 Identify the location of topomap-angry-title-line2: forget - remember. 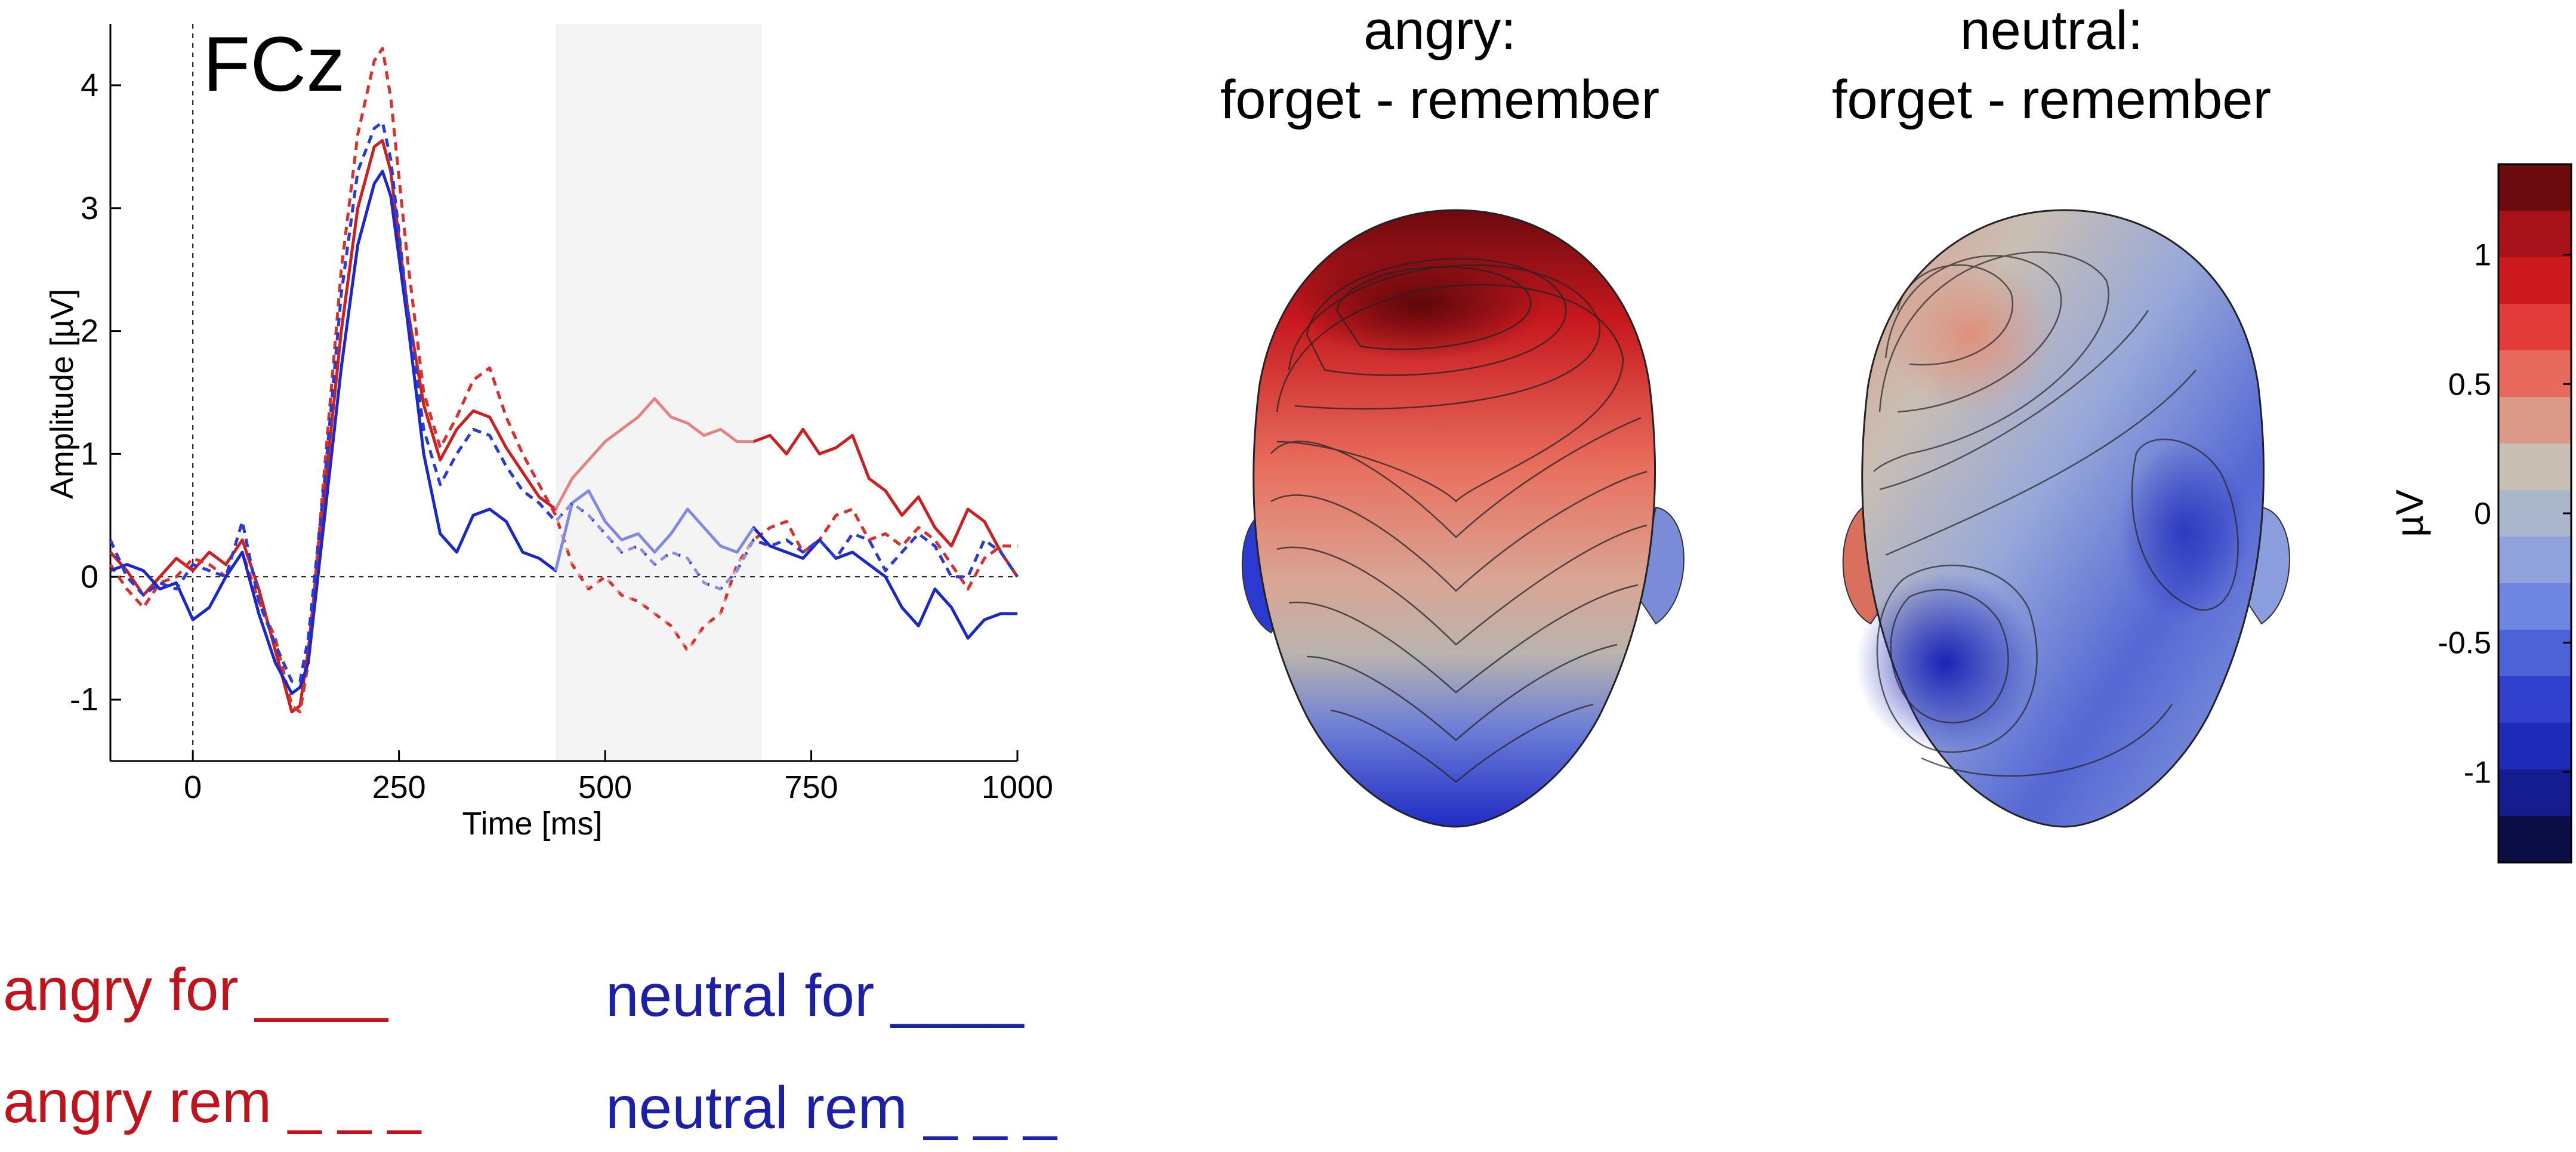
(1439, 99).